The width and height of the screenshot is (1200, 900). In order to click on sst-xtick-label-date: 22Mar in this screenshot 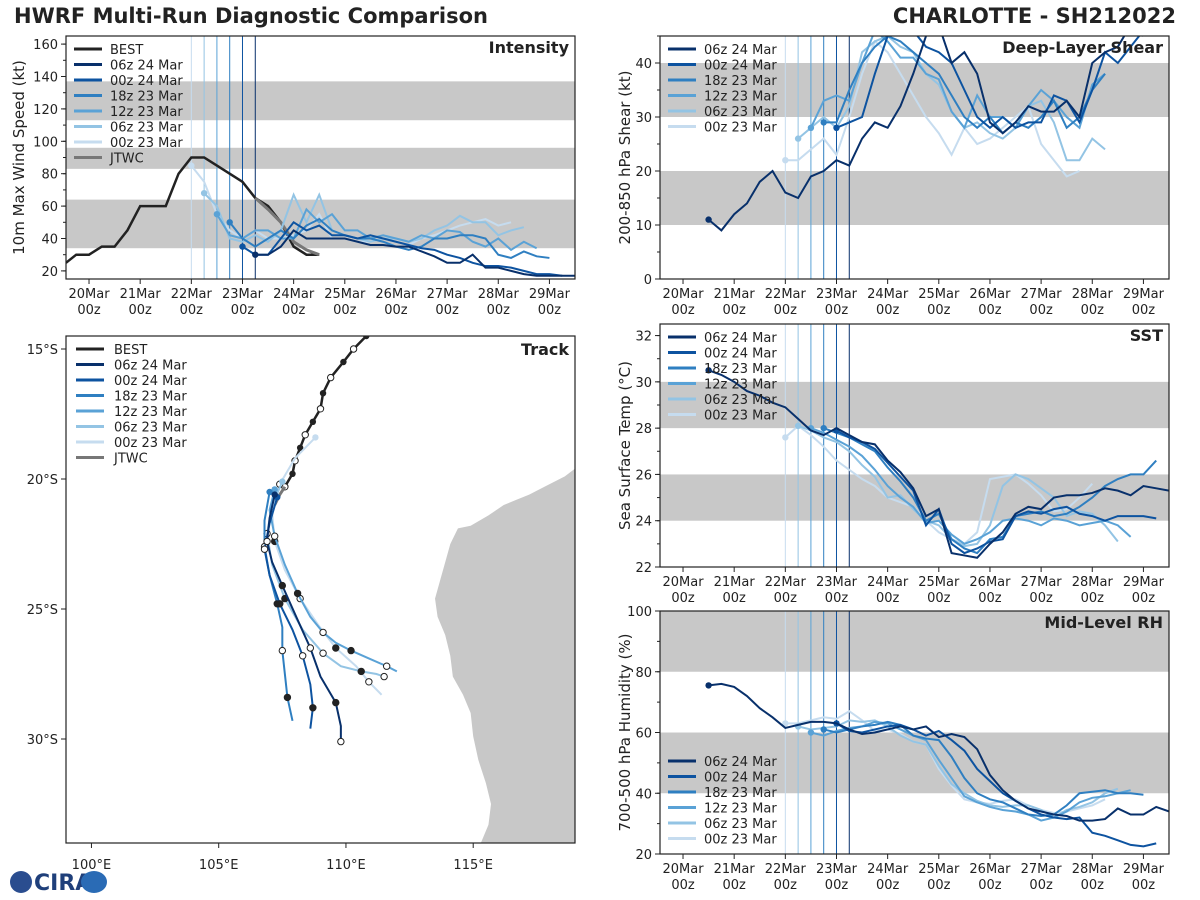, I will do `click(786, 582)`.